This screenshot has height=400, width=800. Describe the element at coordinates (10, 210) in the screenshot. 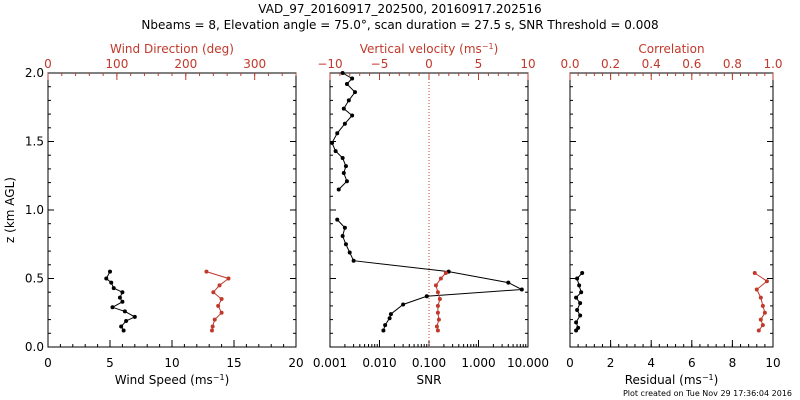

I see `y-axis-label: z (km AGL)` at that location.